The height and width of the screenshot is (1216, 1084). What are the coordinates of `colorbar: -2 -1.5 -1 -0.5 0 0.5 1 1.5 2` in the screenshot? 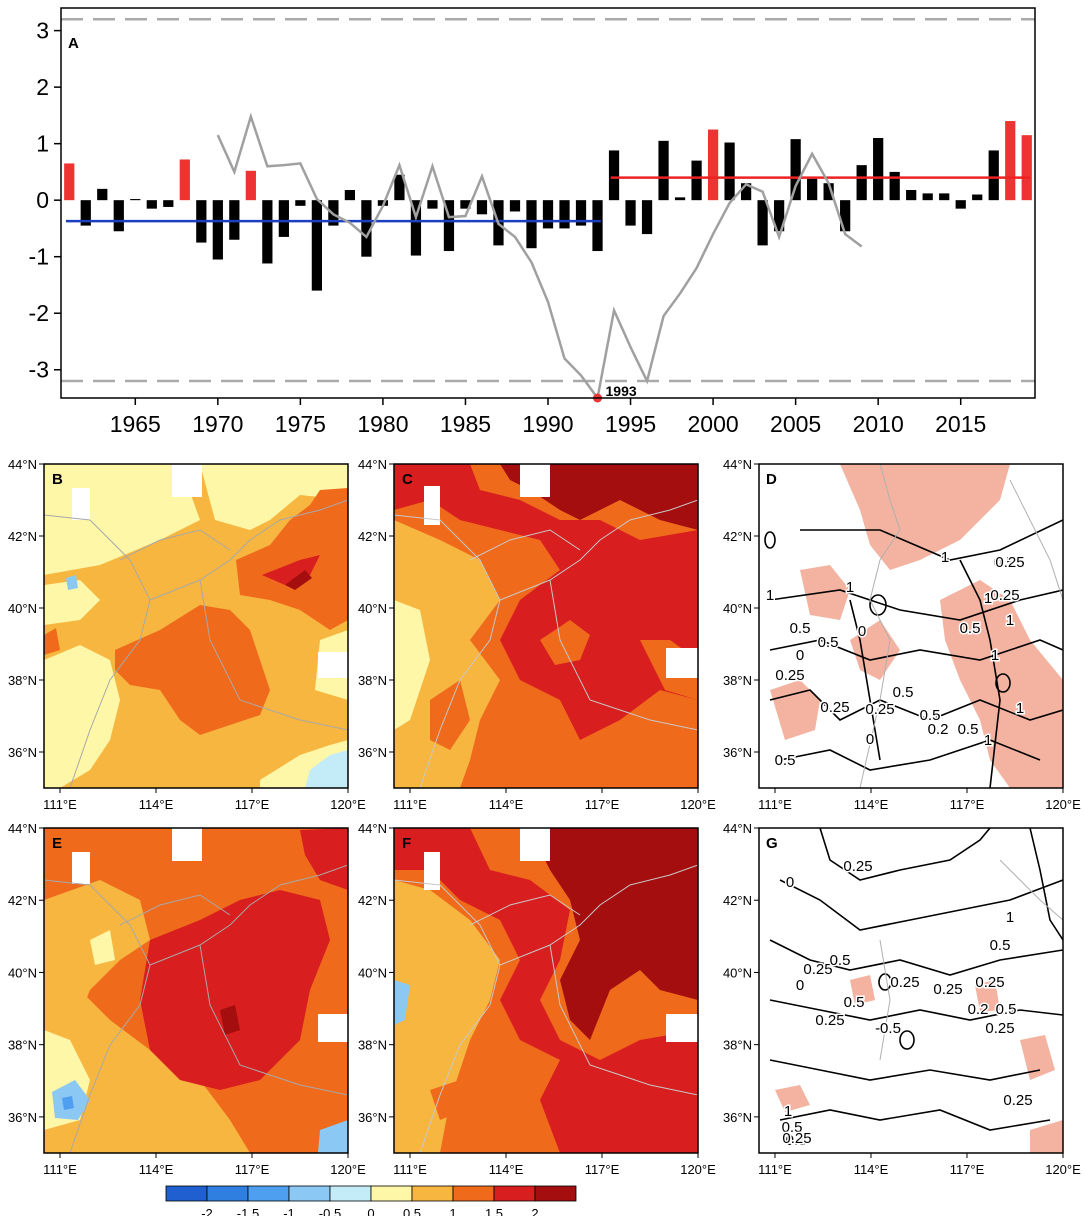 It's located at (371, 1200).